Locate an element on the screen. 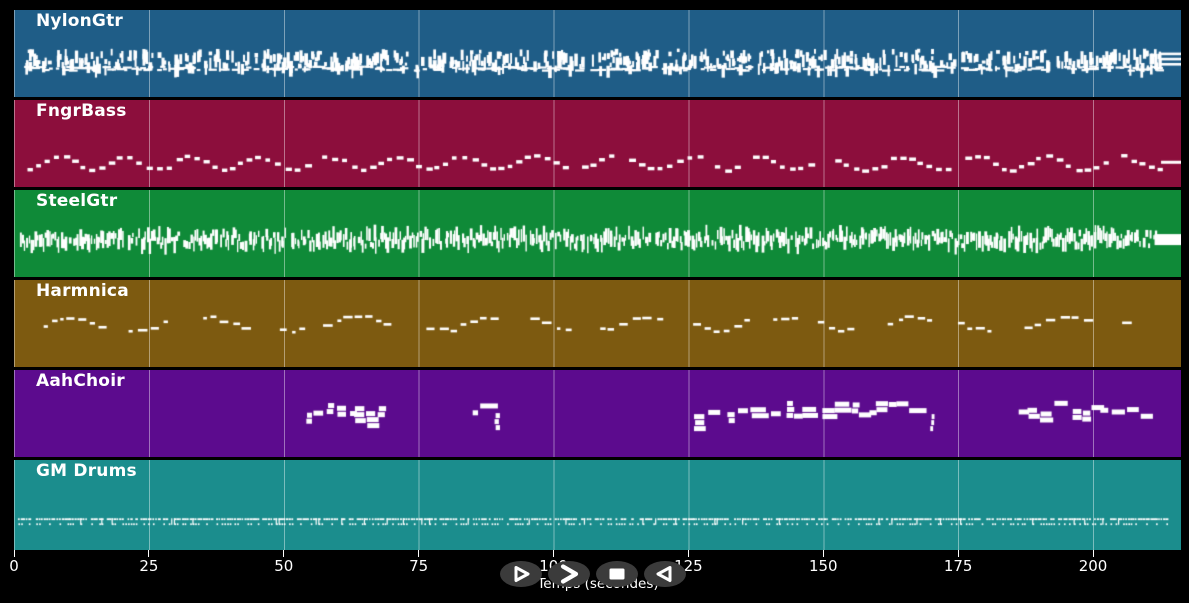  play-icon is located at coordinates (521, 574).